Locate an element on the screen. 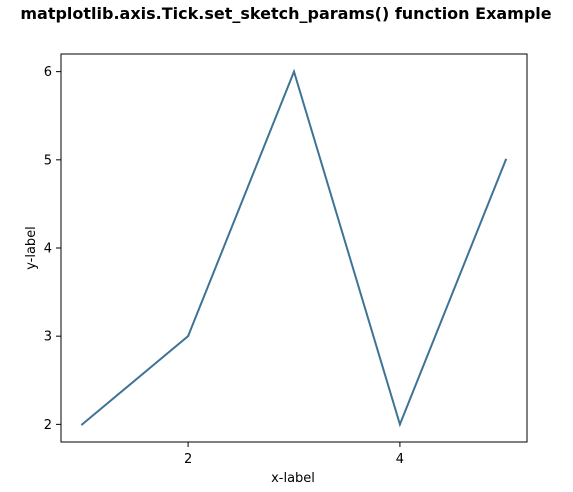 The height and width of the screenshot is (492, 573). y-tick-label: 6 is located at coordinates (48, 72).